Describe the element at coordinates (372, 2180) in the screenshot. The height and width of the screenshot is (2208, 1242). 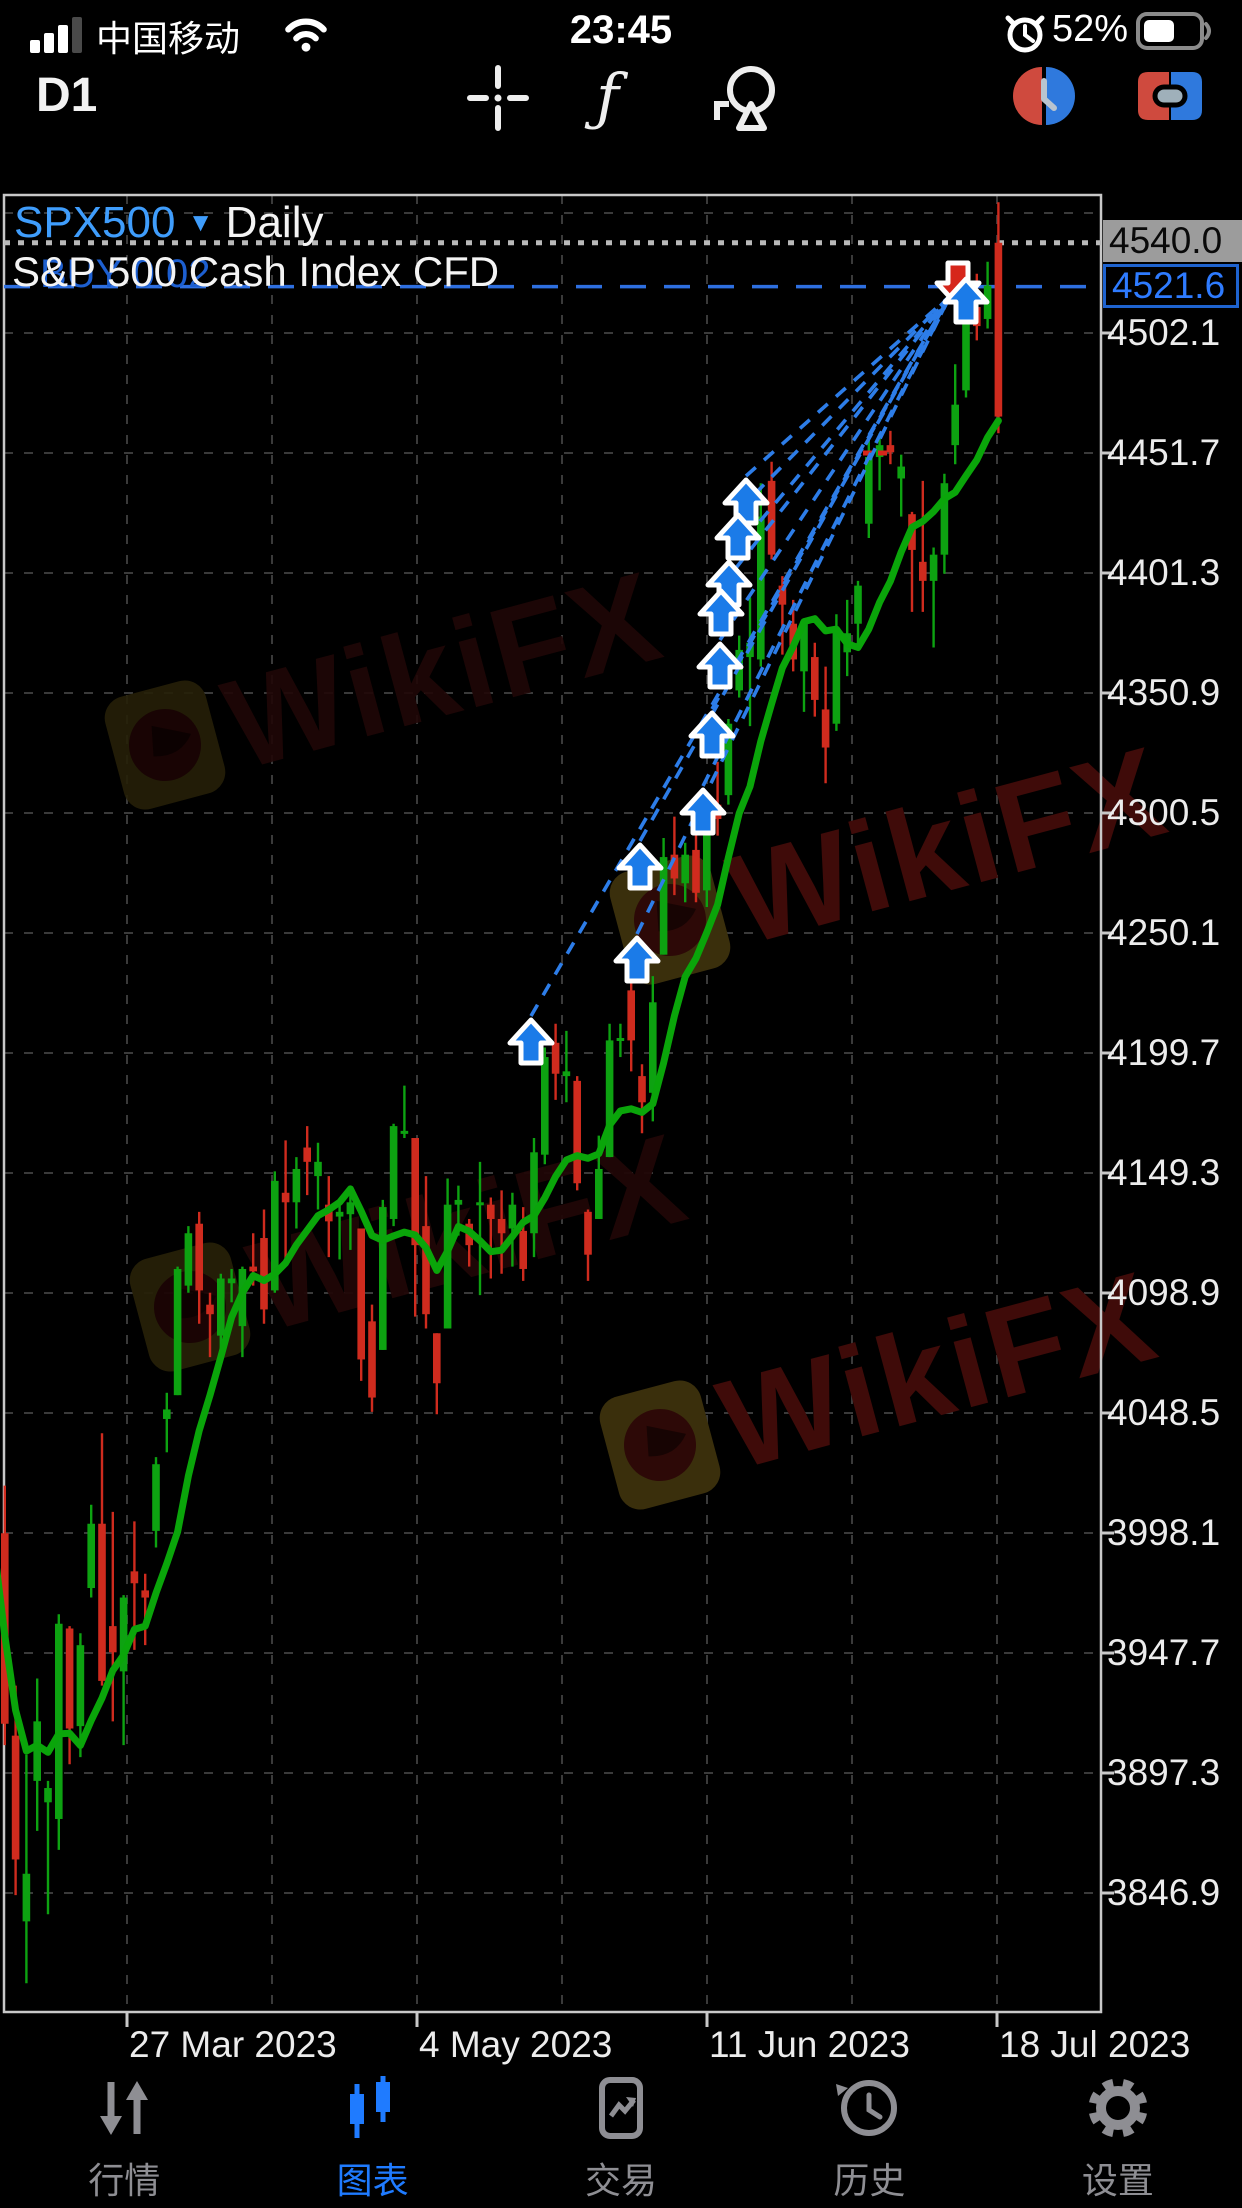
I see `tab-label: 图表` at that location.